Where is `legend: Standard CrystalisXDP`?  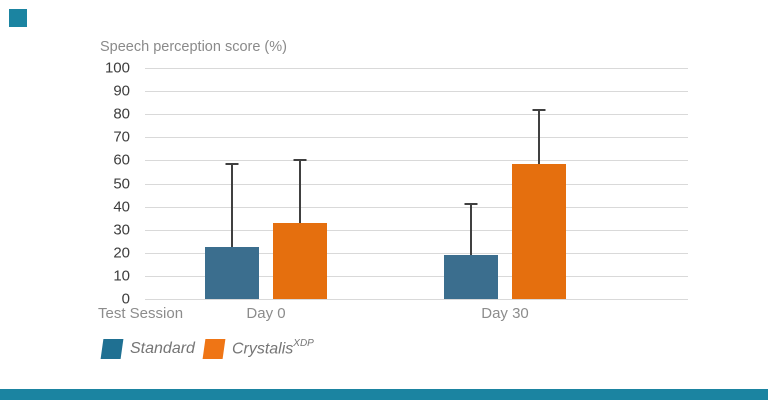
legend: Standard CrystalisXDP is located at coordinates (207, 348).